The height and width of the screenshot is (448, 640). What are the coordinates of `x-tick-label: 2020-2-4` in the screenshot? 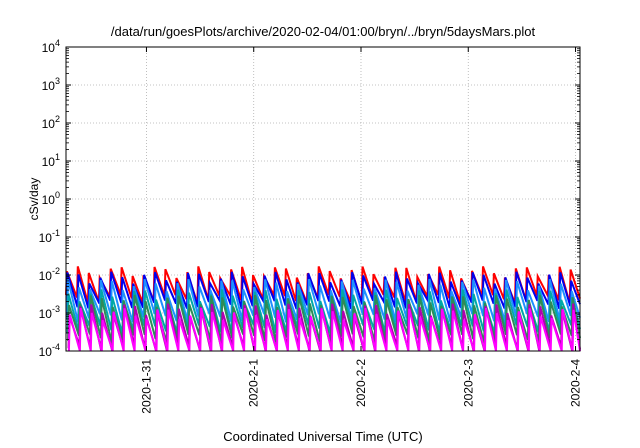 It's located at (576, 383).